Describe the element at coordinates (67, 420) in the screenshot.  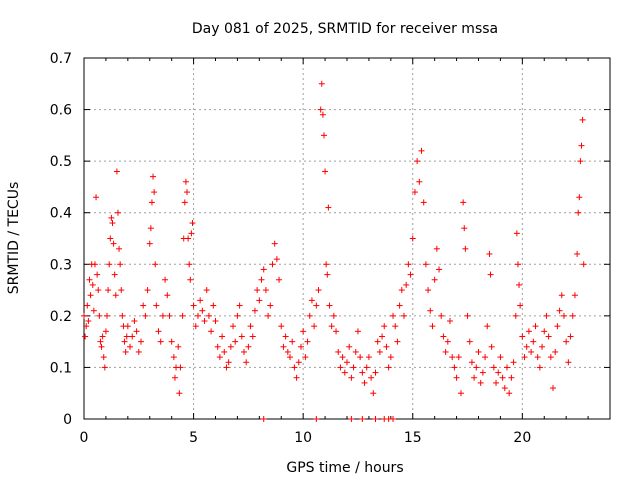
I see `y-tick-label: 0` at that location.